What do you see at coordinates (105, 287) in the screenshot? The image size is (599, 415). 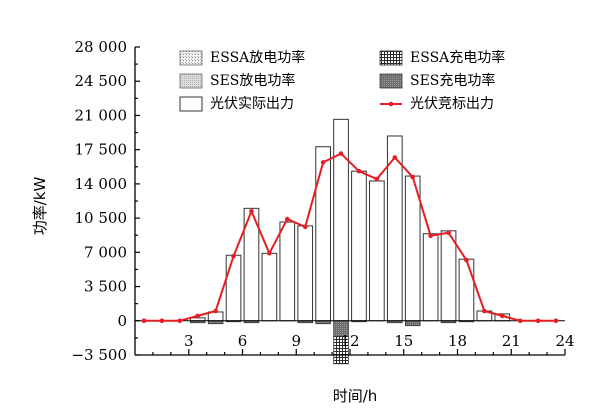 I see `y-tick-label: 3 500` at bounding box center [105, 287].